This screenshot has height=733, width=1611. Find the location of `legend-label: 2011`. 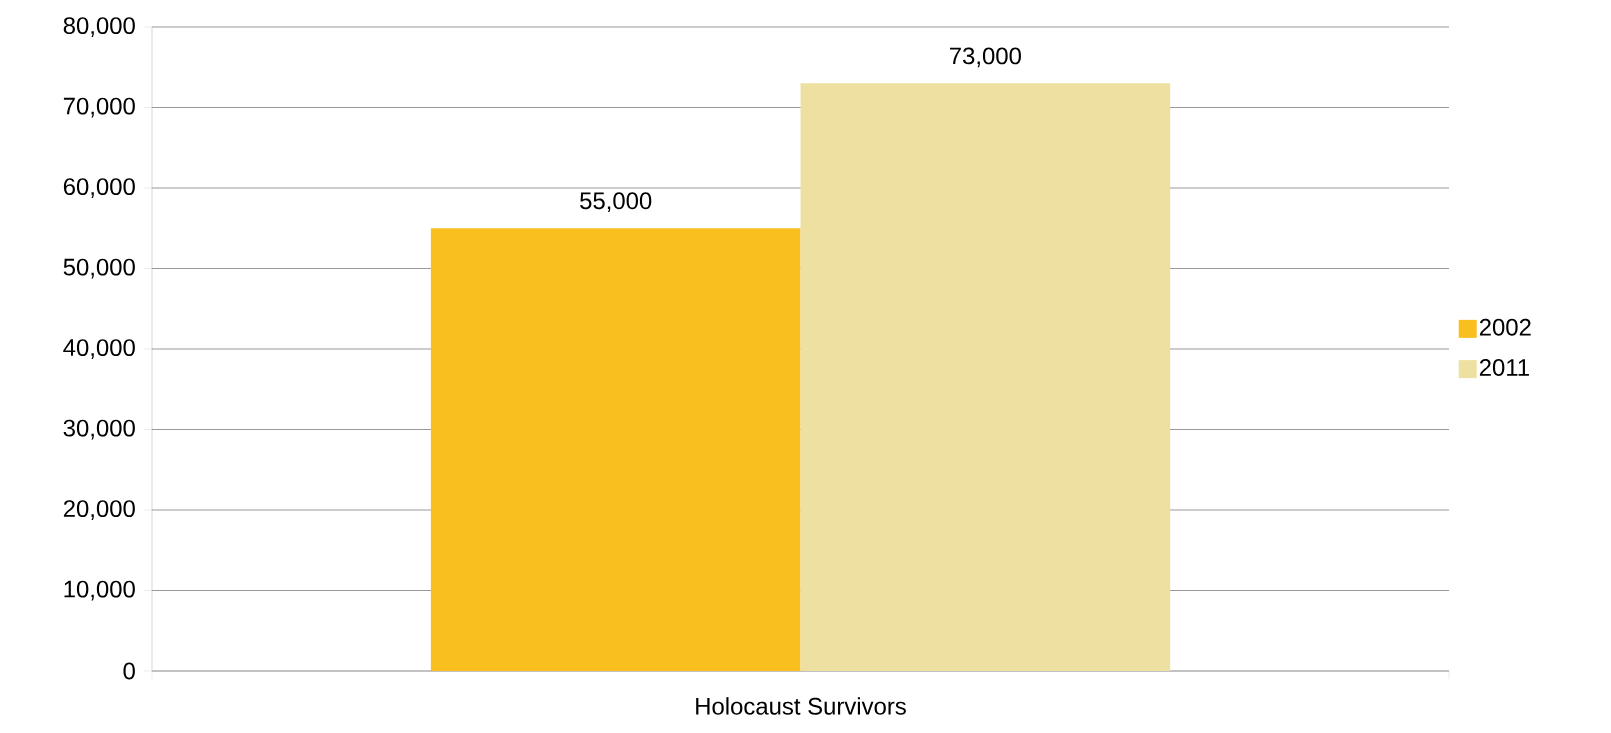

legend-label: 2011 is located at coordinates (1504, 367).